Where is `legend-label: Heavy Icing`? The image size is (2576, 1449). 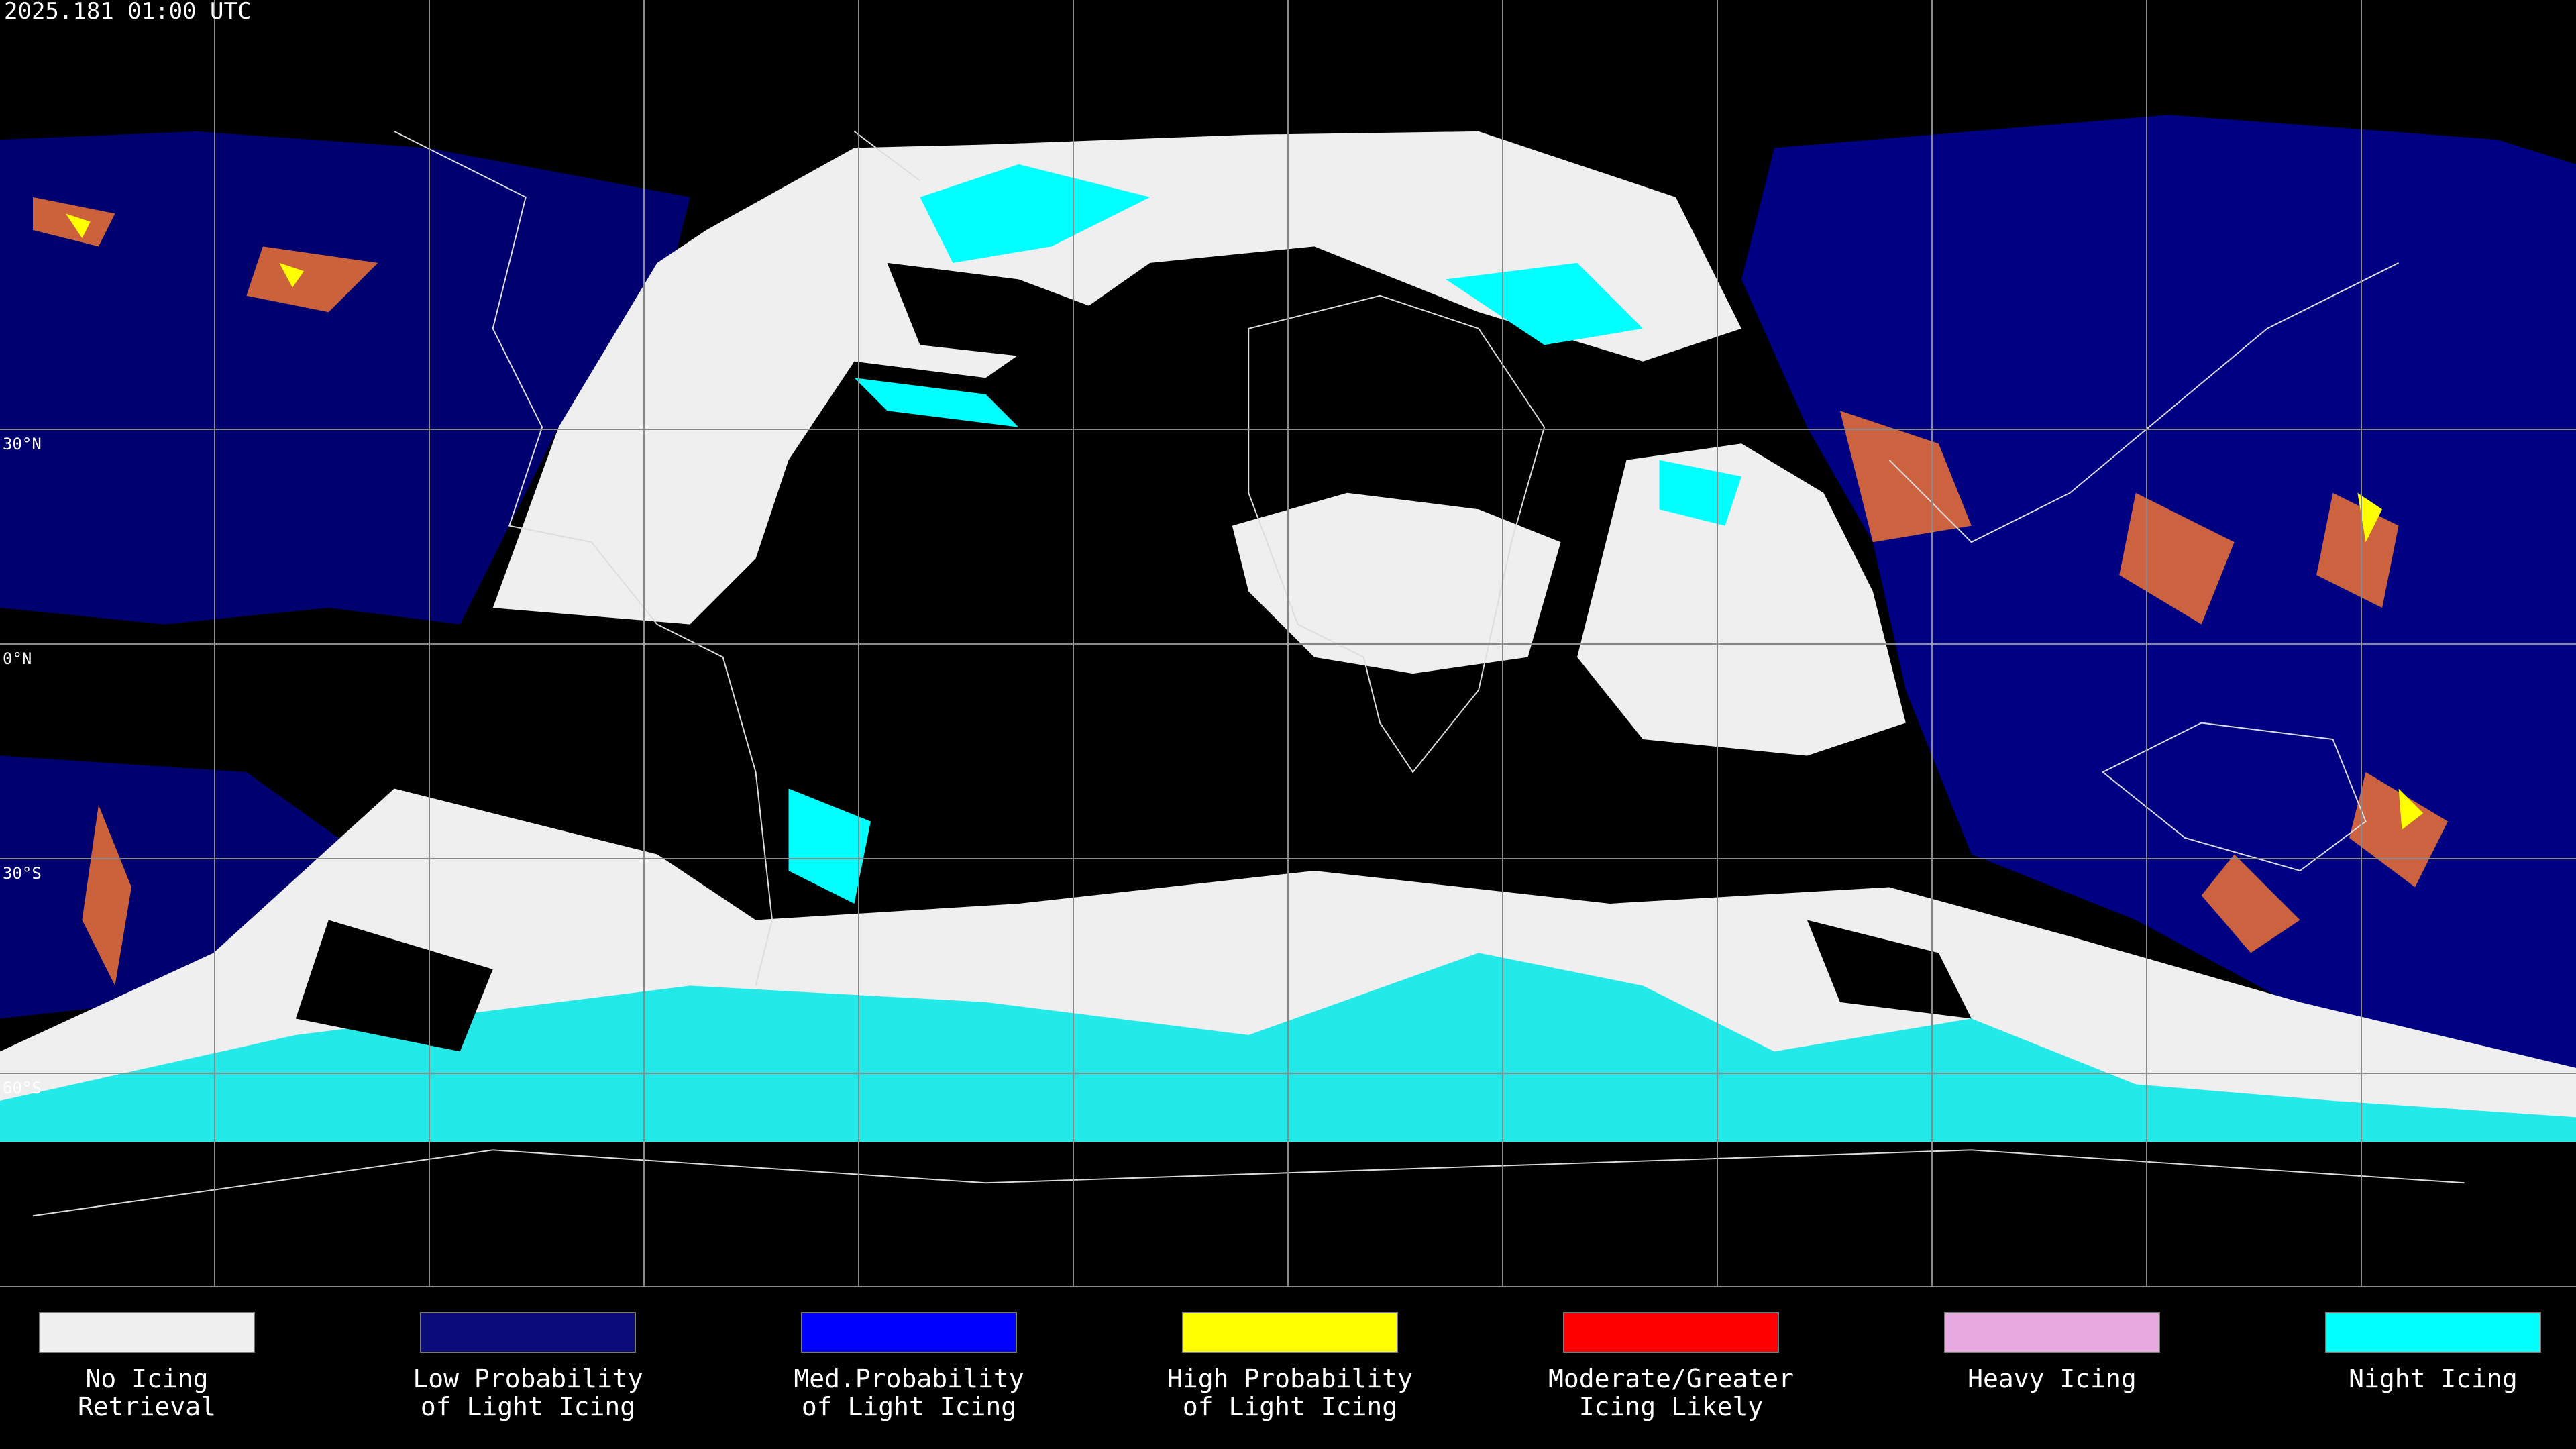 legend-label: Heavy Icing is located at coordinates (2052, 1378).